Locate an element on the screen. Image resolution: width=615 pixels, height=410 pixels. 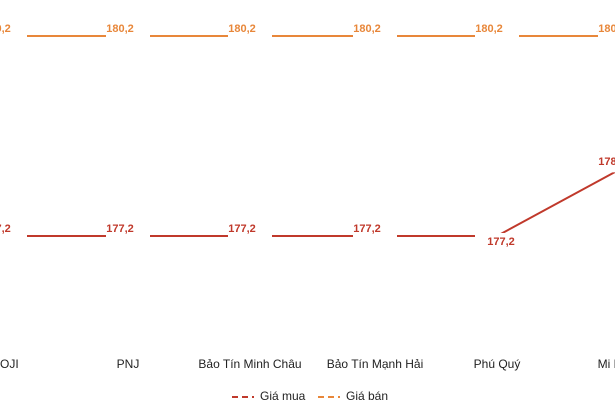
data-label: 178,2 is located at coordinates (606, 162).